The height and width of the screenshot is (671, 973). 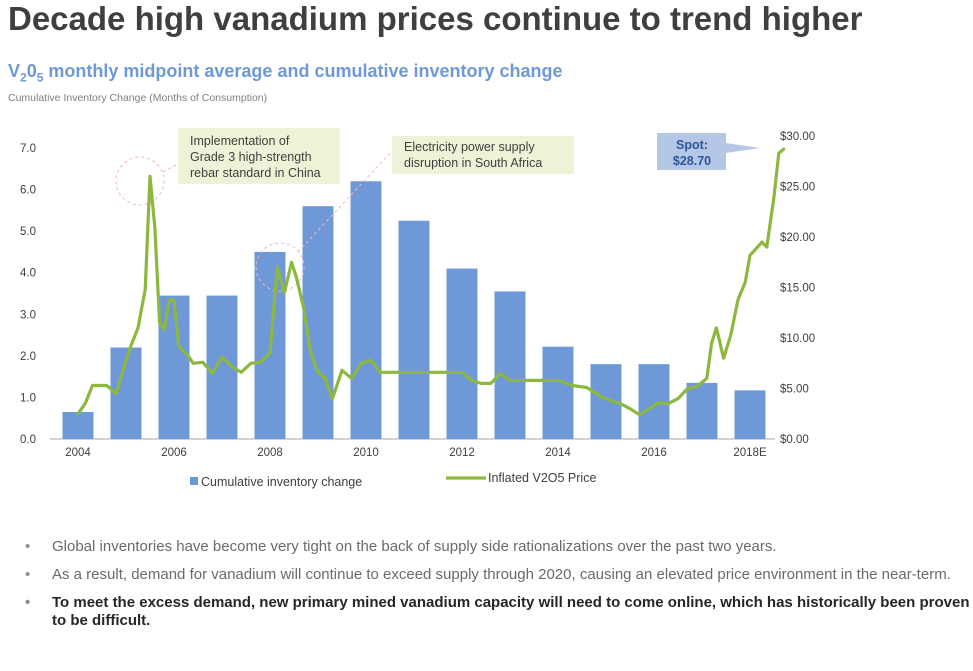 What do you see at coordinates (473, 163) in the screenshot?
I see `annotation-text-power: disruption in South Africa` at bounding box center [473, 163].